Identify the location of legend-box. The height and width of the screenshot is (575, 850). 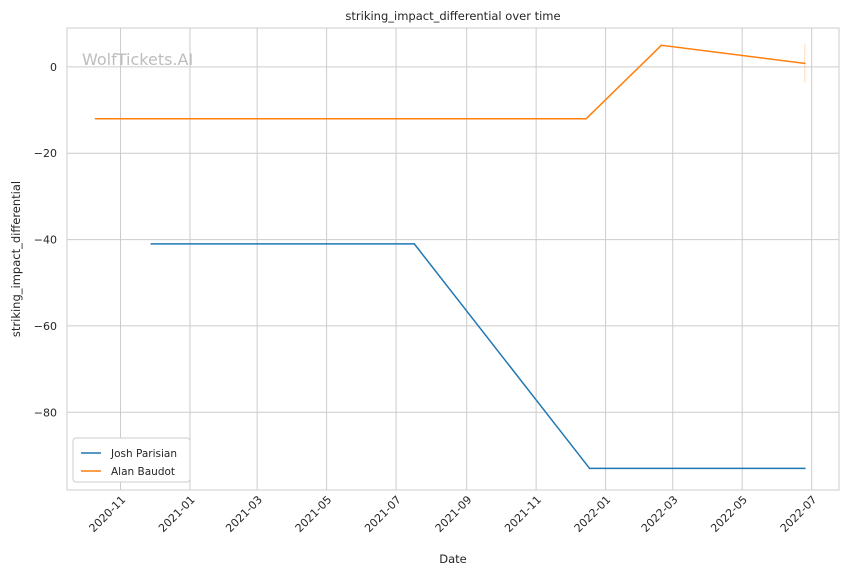
(131, 460).